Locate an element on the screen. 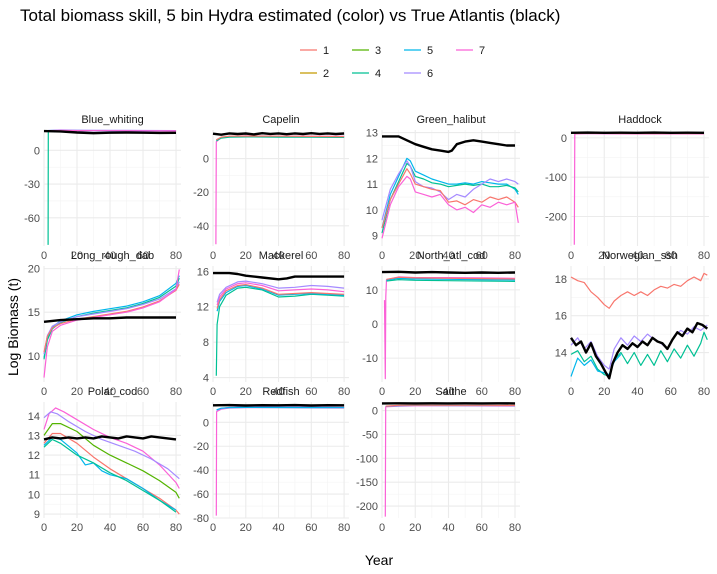  panel-strip-label: Polar_cod is located at coordinates (113, 392).